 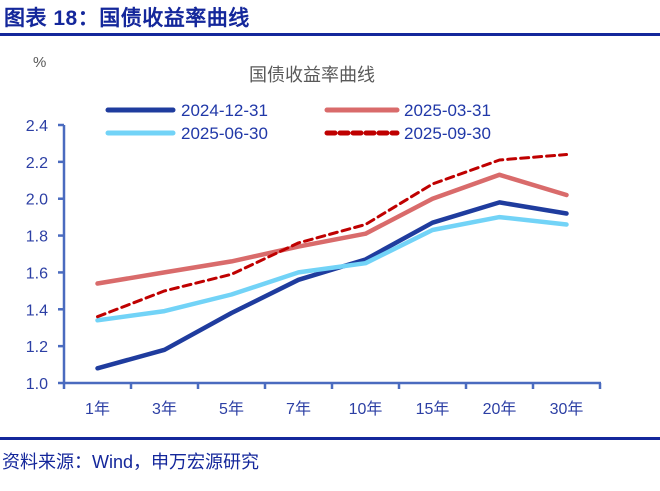 What do you see at coordinates (298, 409) in the screenshot?
I see `x-tick-label: 7年` at bounding box center [298, 409].